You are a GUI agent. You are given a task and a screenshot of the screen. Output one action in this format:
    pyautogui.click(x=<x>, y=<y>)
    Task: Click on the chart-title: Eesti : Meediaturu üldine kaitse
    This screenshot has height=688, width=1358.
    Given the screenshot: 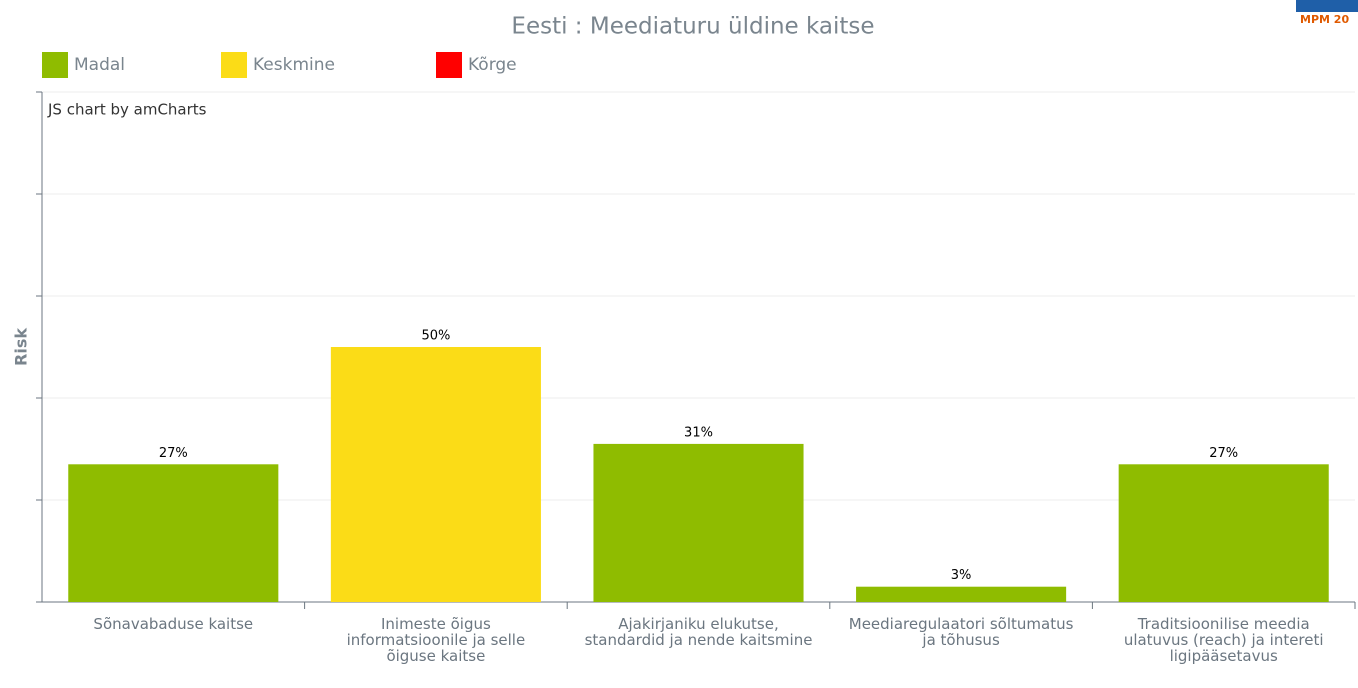 What is the action you would take?
    pyautogui.click(x=692, y=27)
    